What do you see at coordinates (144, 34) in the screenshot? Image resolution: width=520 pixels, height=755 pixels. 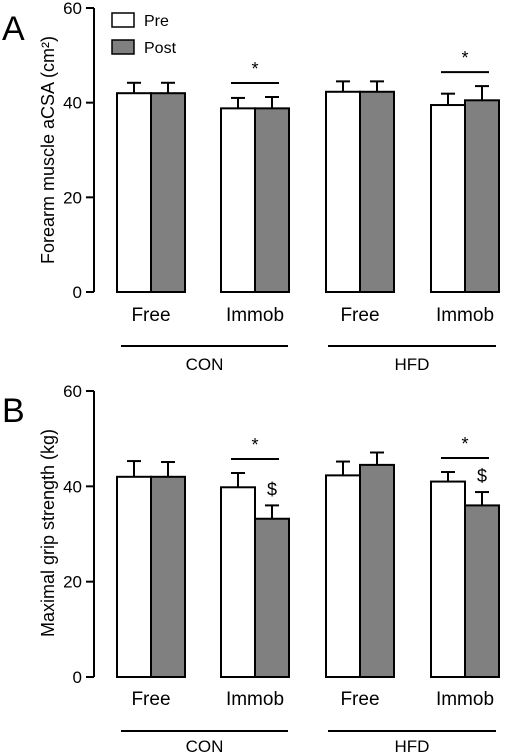 I see `panel-a-legend: Pre Post` at bounding box center [144, 34].